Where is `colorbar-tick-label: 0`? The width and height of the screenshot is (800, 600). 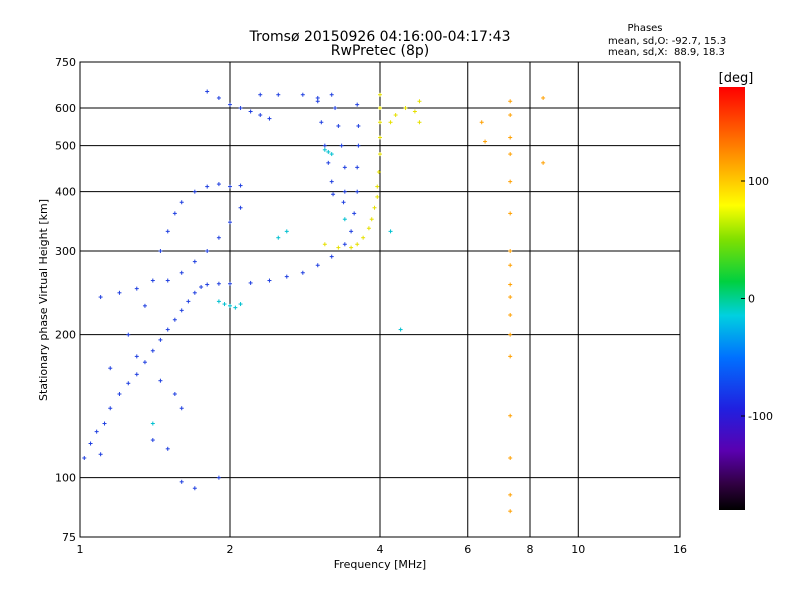 colorbar-tick-label: 0 is located at coordinates (751, 299).